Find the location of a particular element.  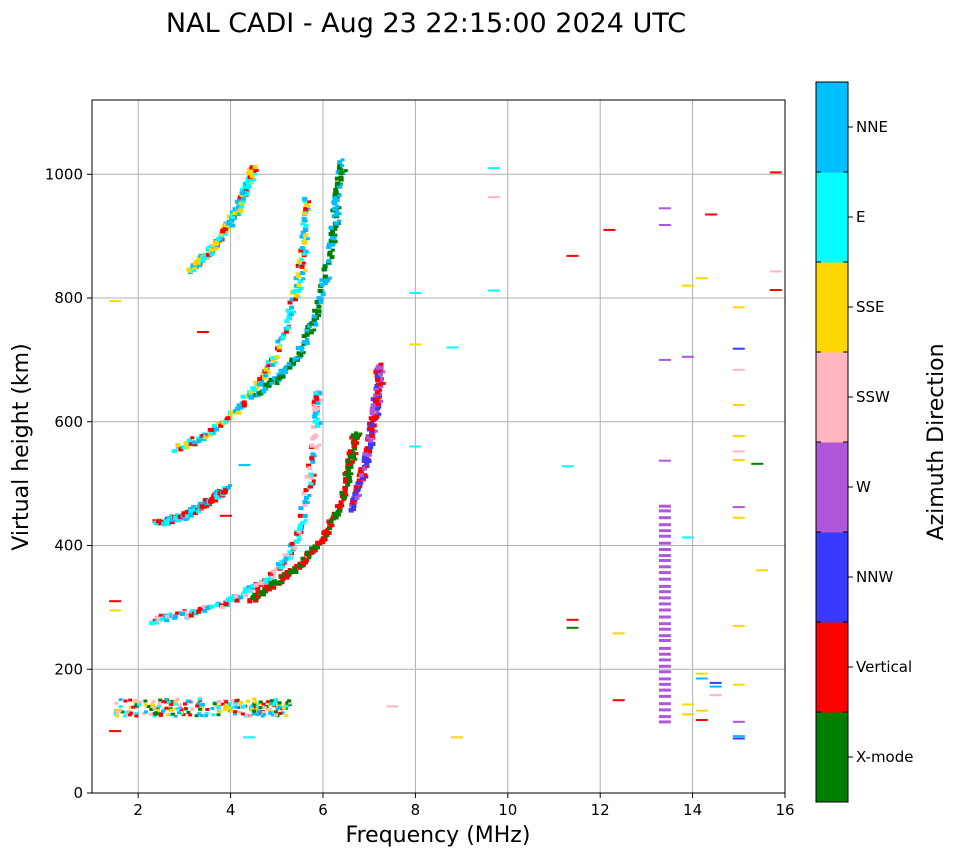

colorbar-label: SSE is located at coordinates (870, 307).